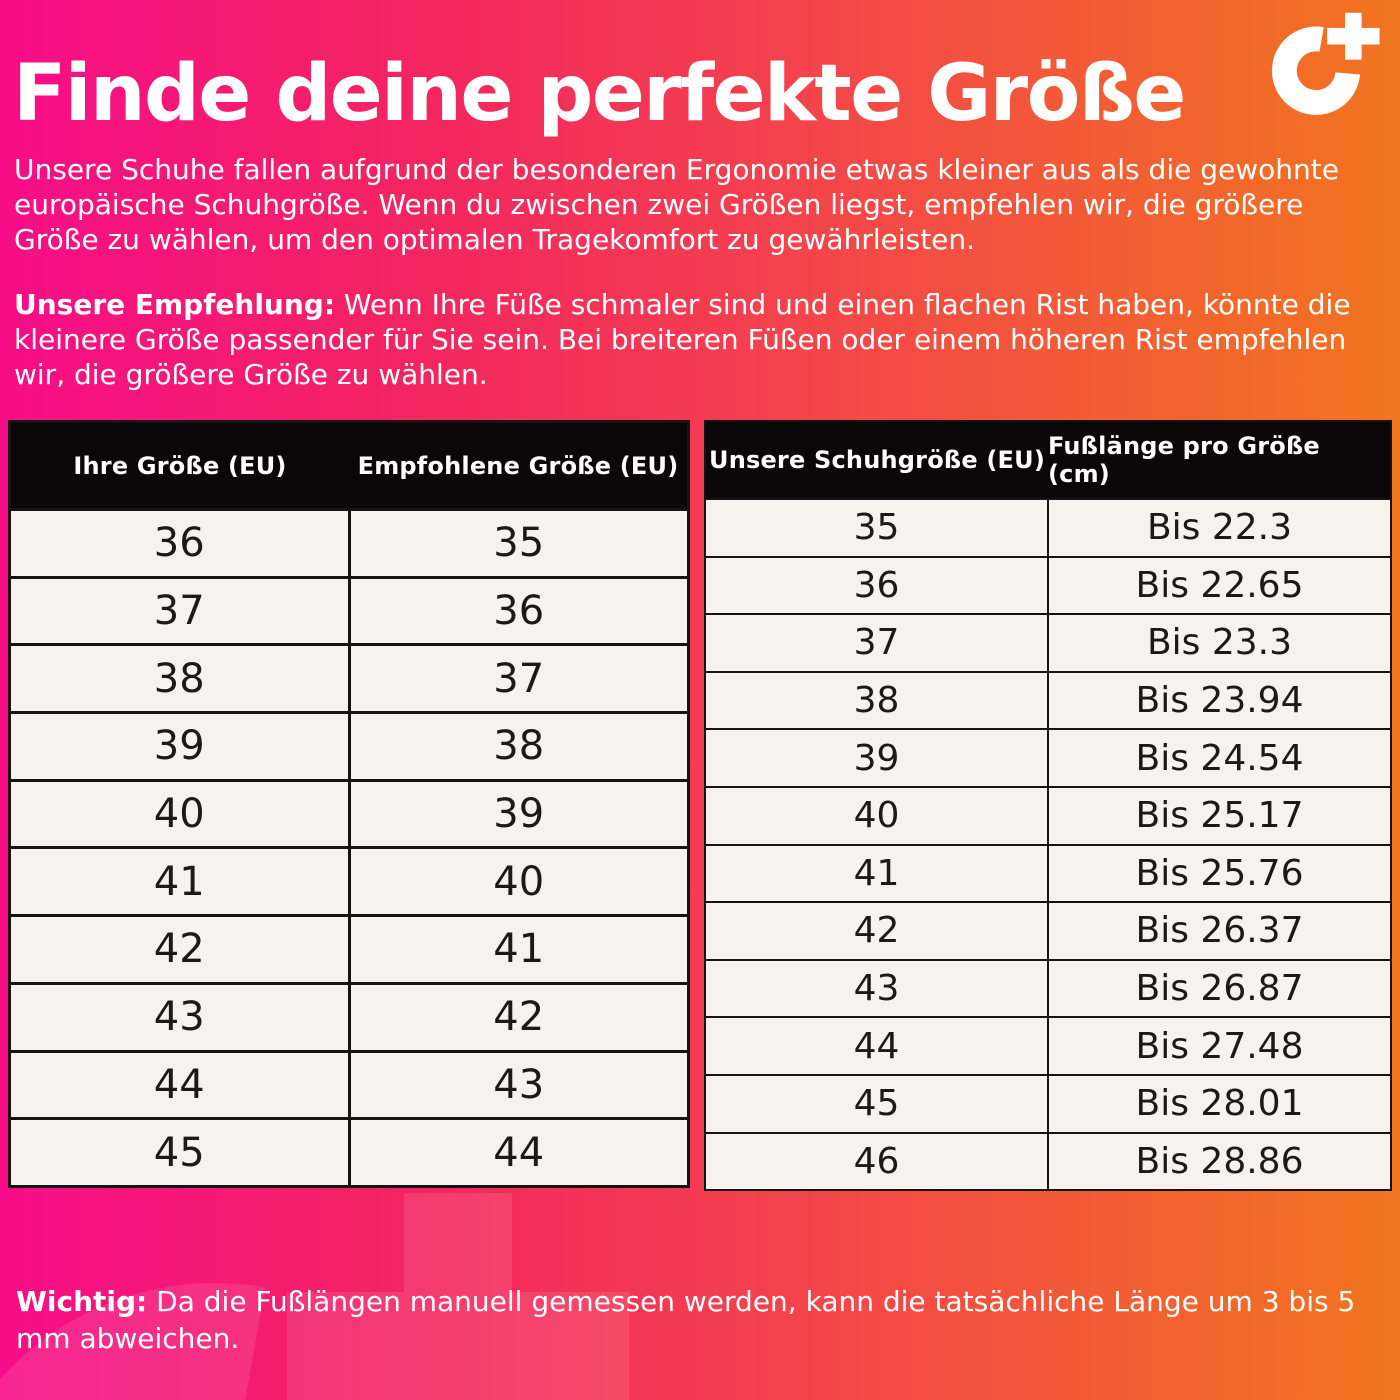 The image size is (1400, 1400). What do you see at coordinates (1325, 63) in the screenshot?
I see `o-plus-logo-icon` at bounding box center [1325, 63].